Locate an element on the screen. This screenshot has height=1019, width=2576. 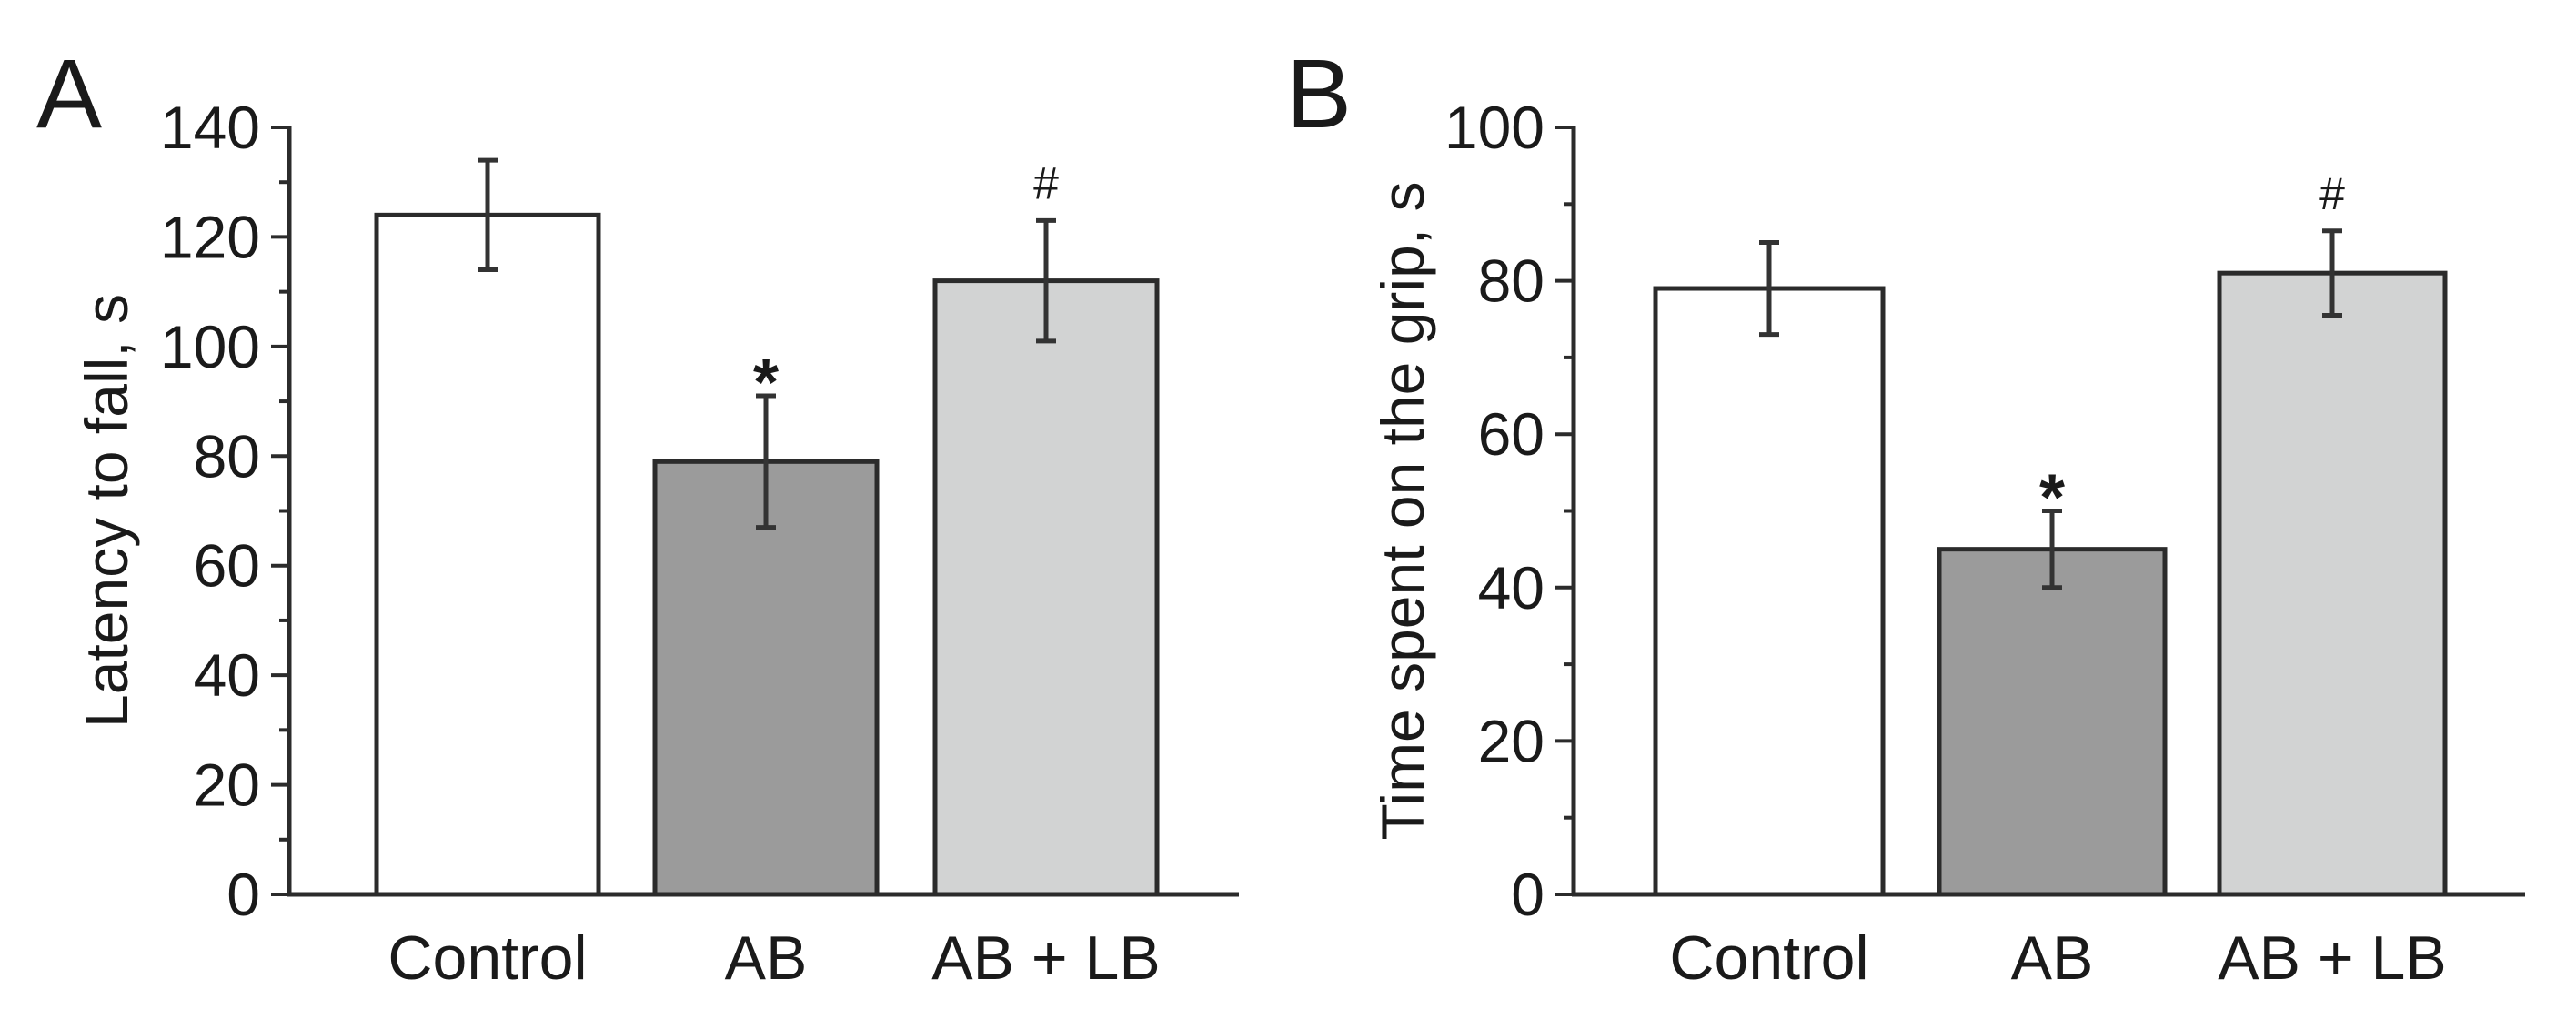
panel-a-ytick-label-0: 0 is located at coordinates (243, 894).